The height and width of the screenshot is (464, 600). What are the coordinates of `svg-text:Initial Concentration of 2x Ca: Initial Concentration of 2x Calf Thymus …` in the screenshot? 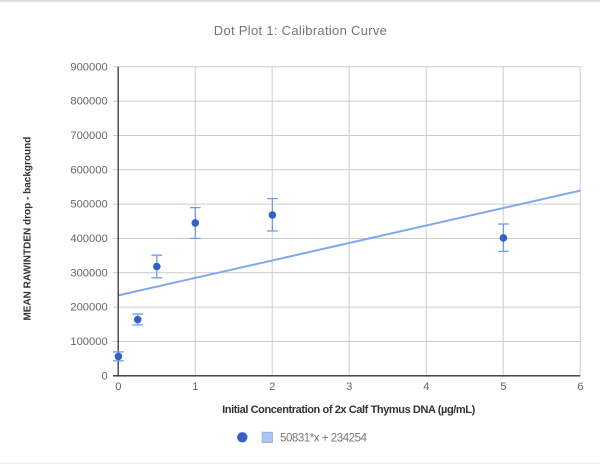 It's located at (348, 410).